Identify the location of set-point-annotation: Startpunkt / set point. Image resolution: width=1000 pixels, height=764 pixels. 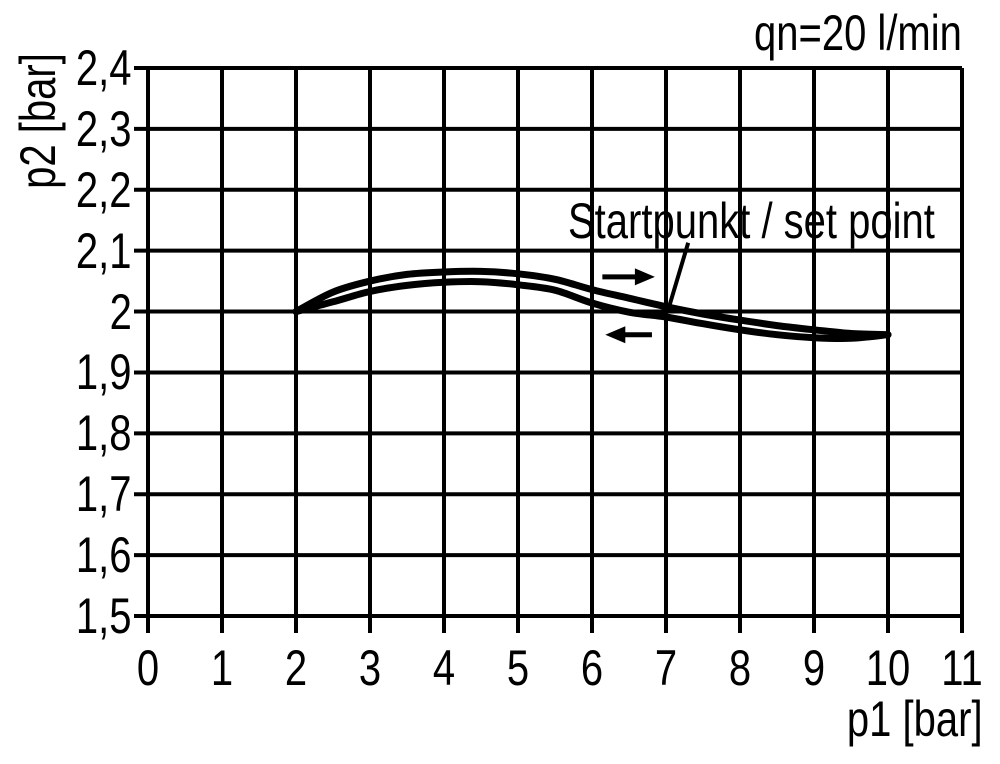
(751, 221).